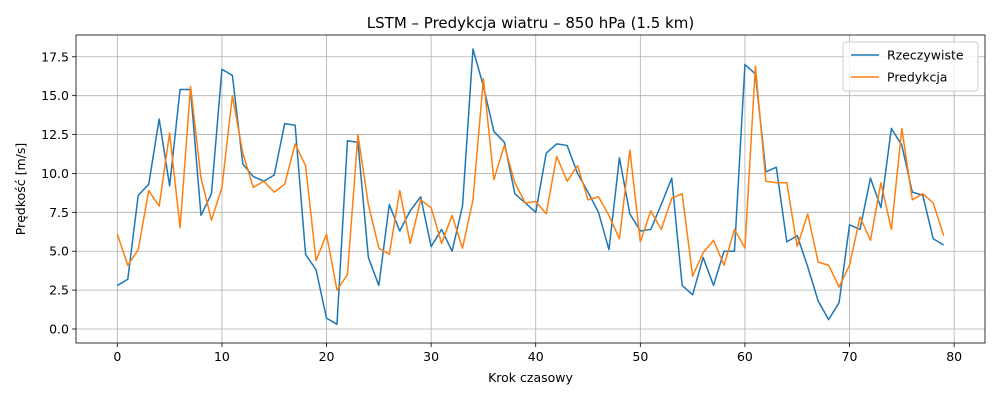  I want to click on y-tick-label: 0.0, so click(59, 329).